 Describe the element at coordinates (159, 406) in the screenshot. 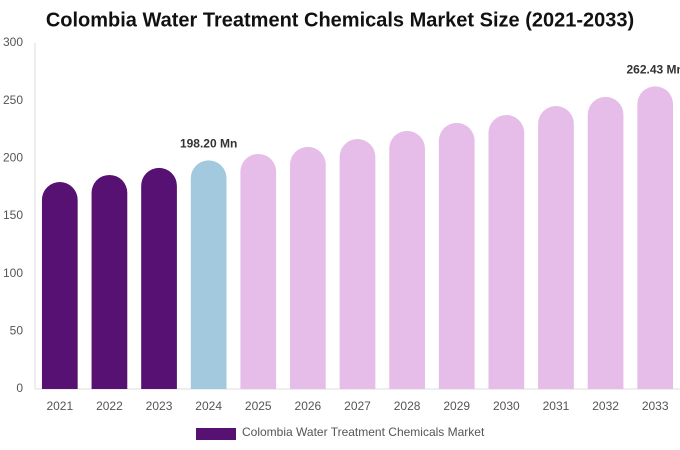

I see `x-tick-label: 2023` at that location.